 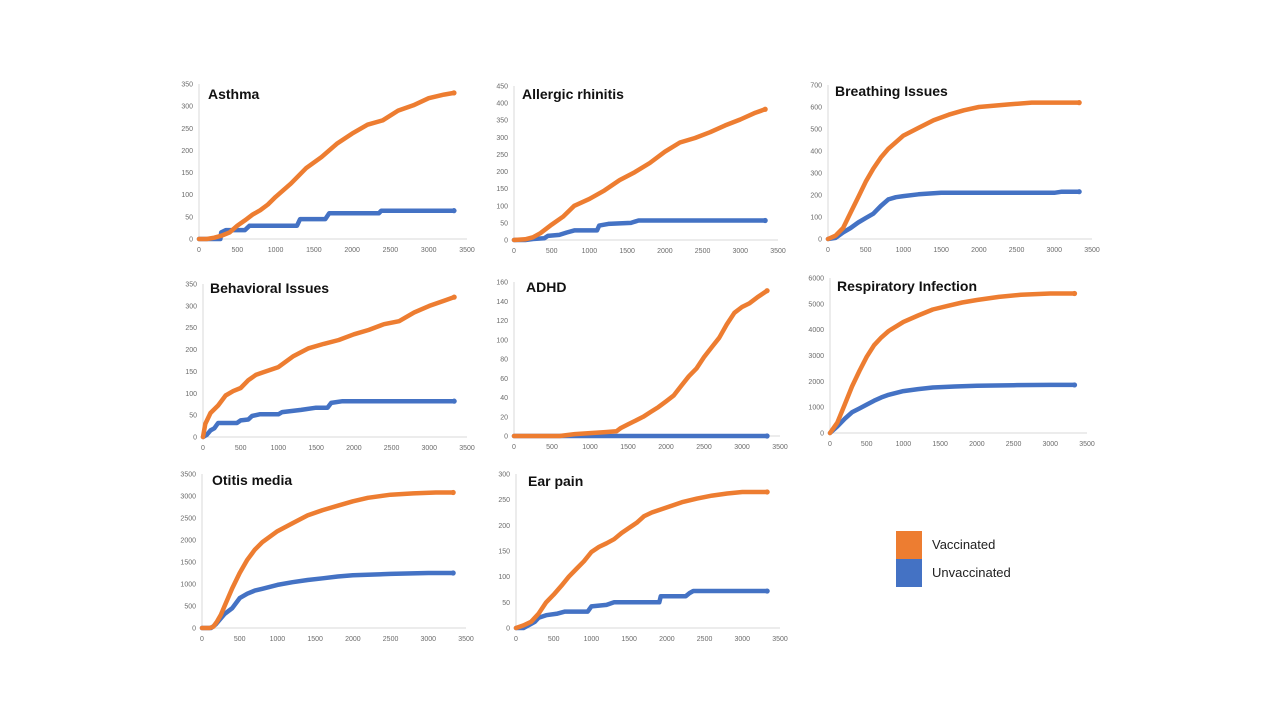 I want to click on y-tick-label: 1500, so click(x=188, y=563).